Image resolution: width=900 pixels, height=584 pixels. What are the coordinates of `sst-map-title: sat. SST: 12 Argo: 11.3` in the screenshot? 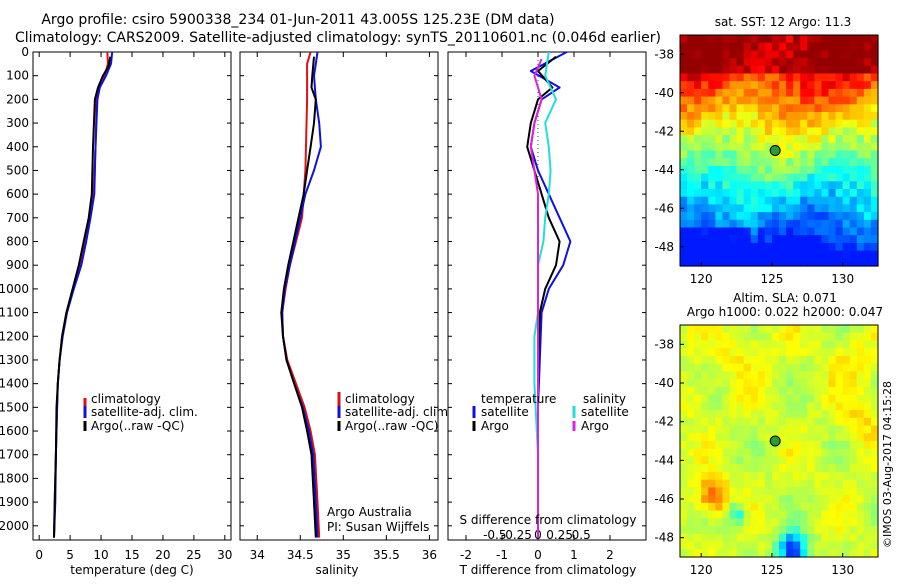 It's located at (783, 22).